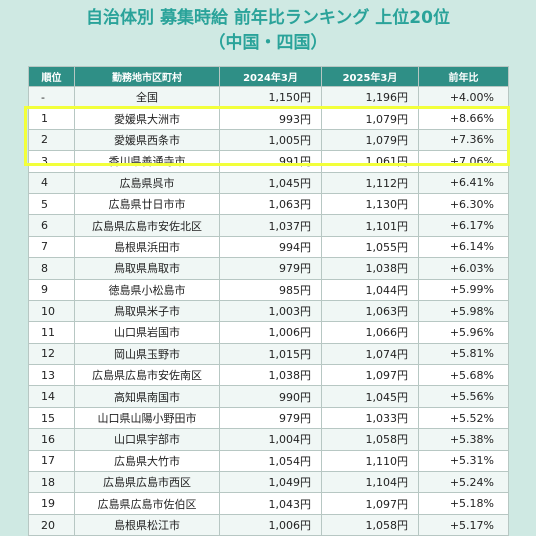  I want to click on rank-cell: 10, so click(51, 311).